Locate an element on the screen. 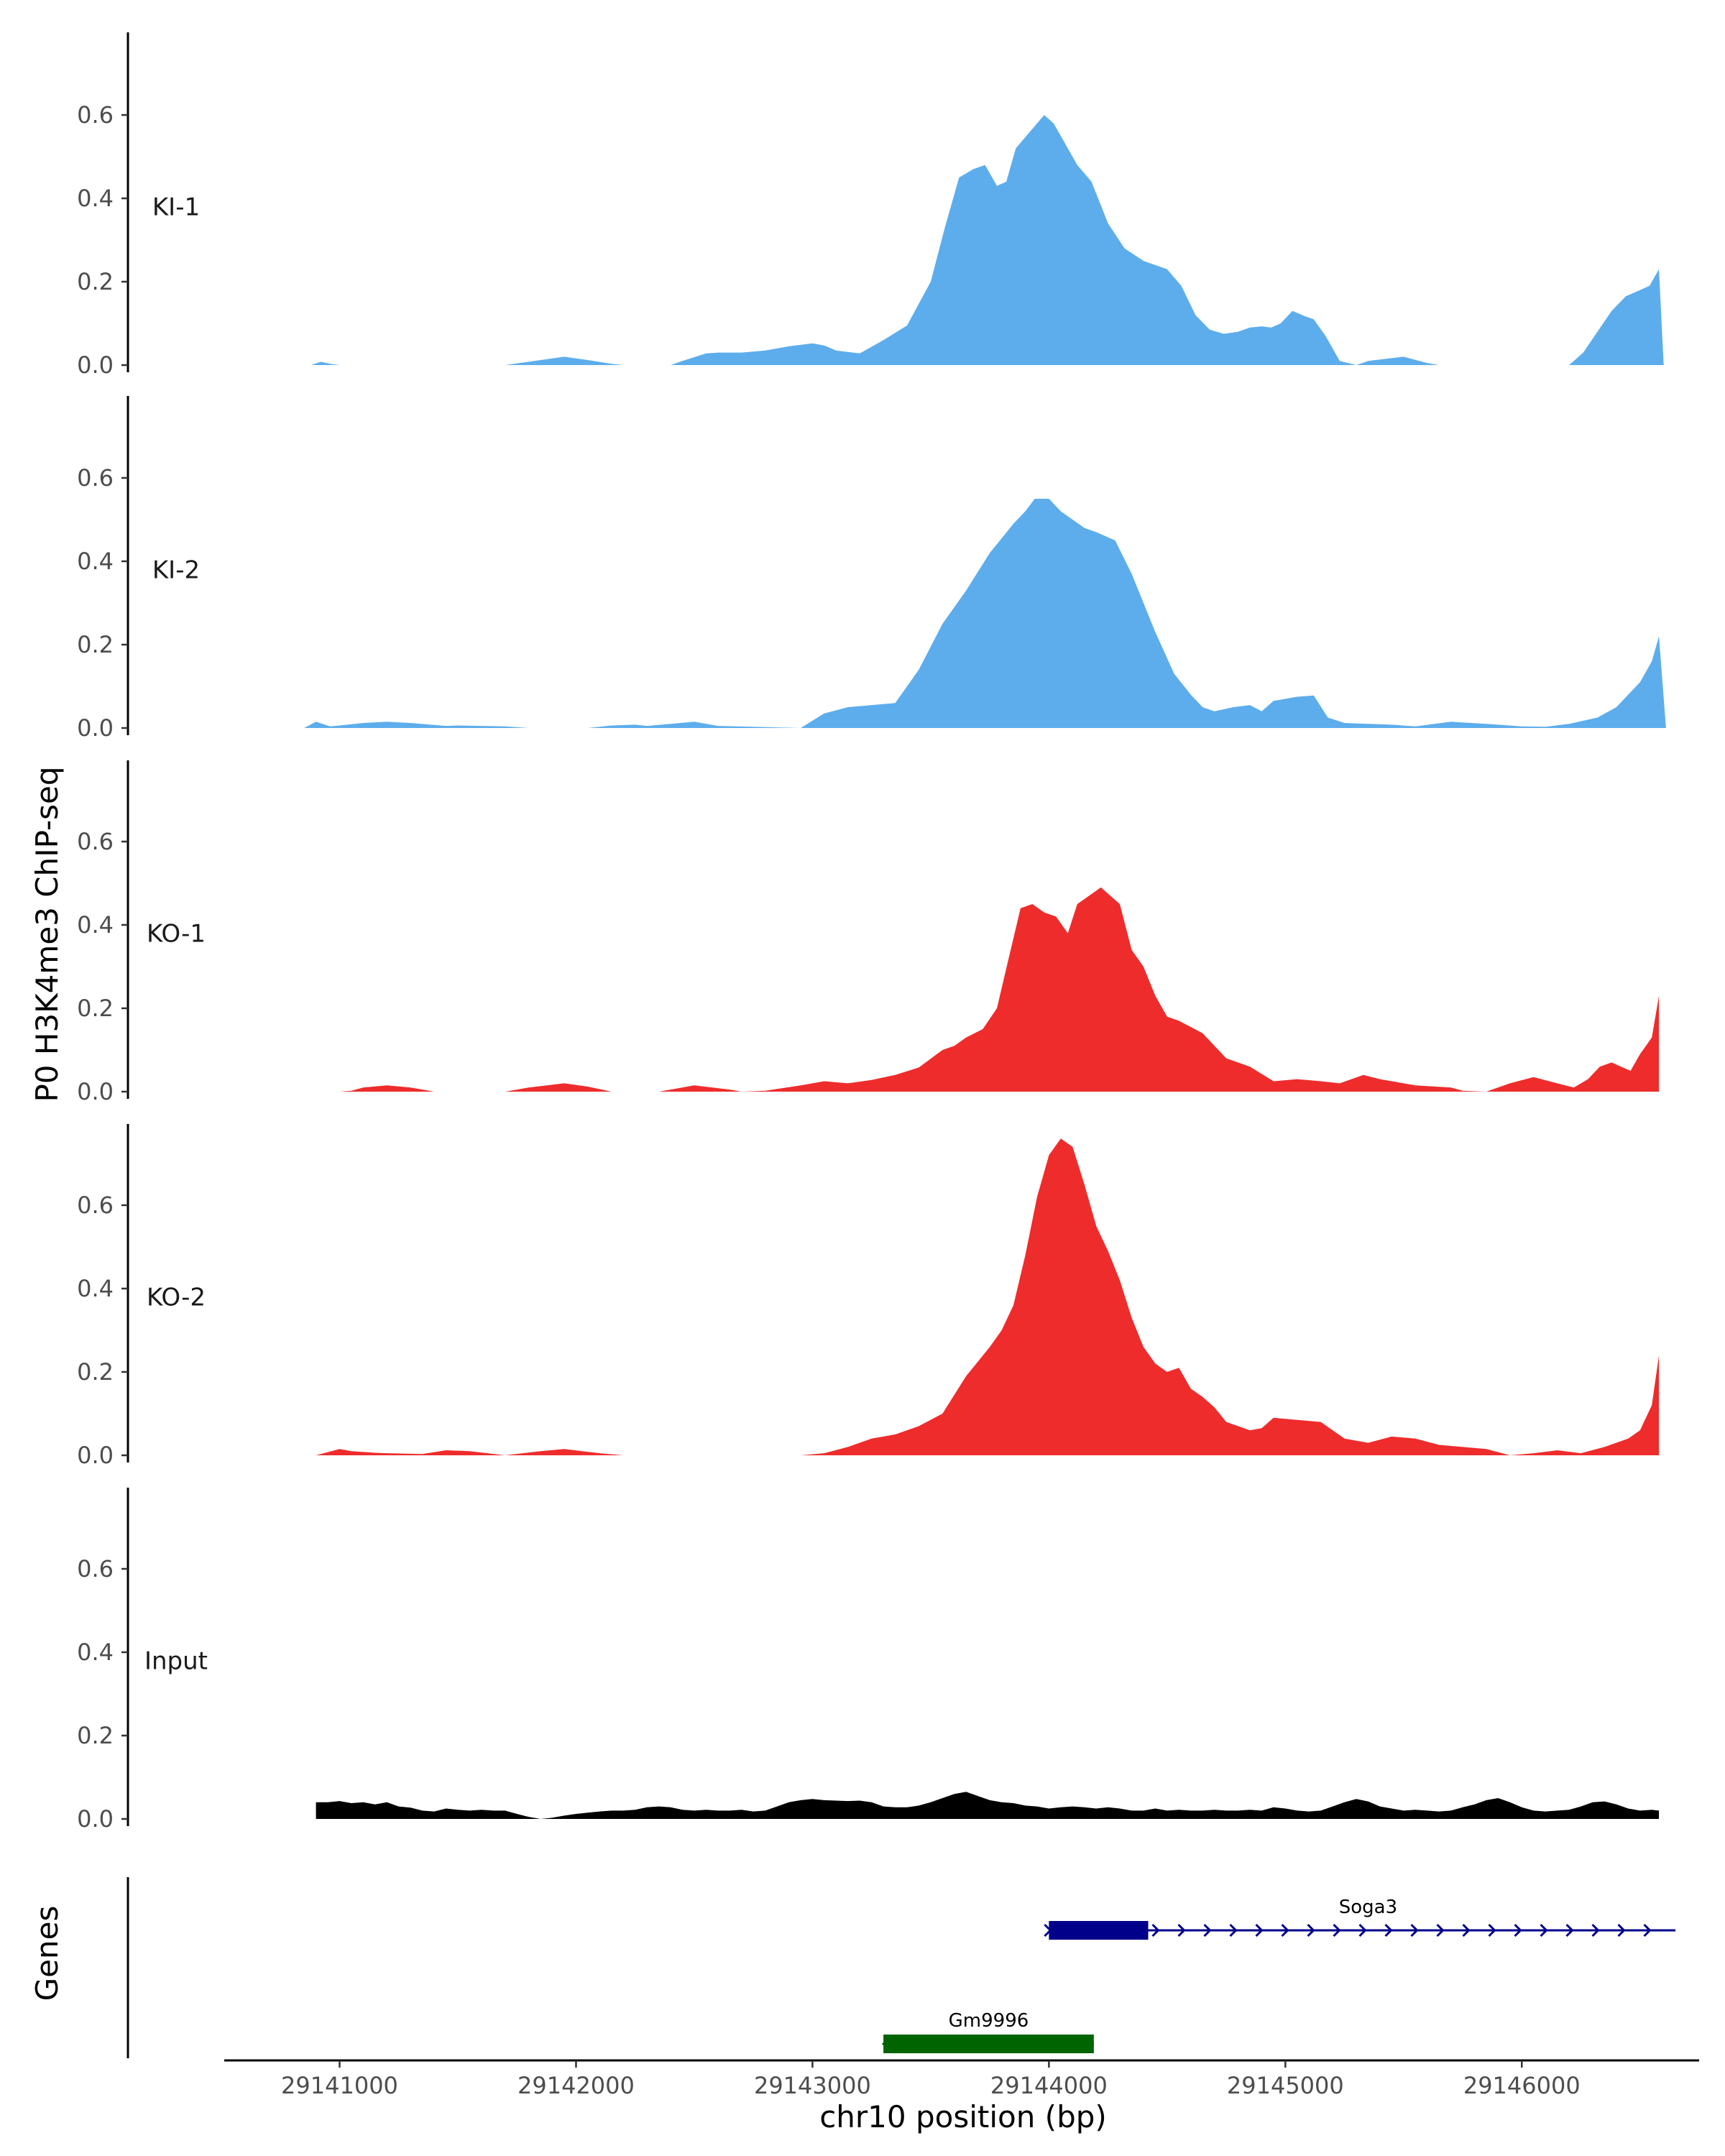  x-tick-label: 29145000 is located at coordinates (1285, 2085).